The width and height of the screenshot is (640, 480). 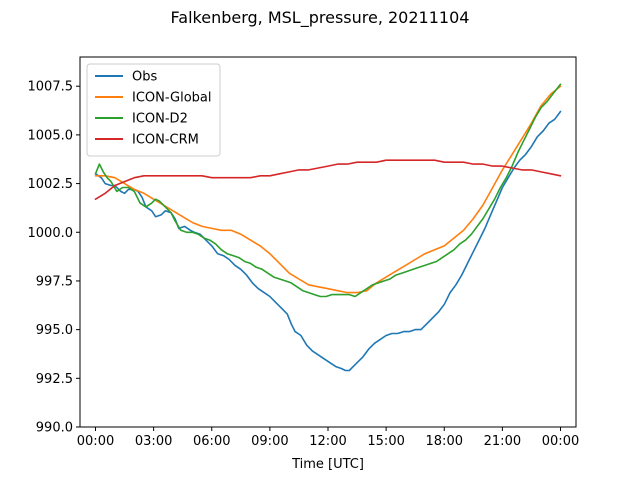 I want to click on x-tick-label: 18:00, so click(x=444, y=441).